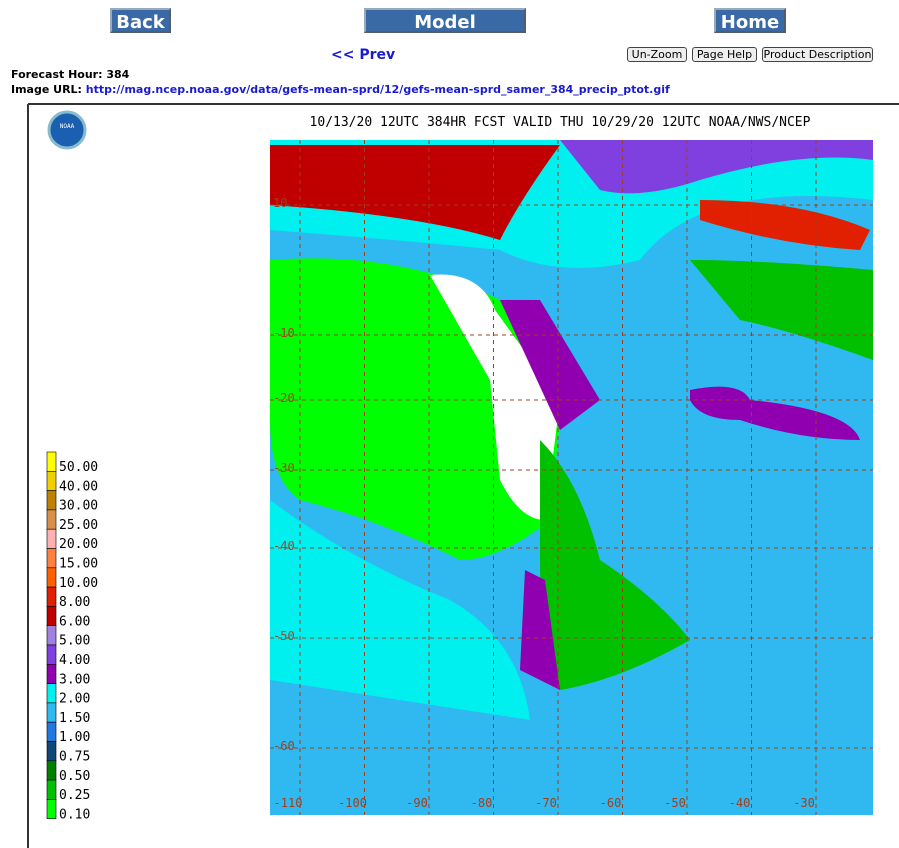 This screenshot has width=899, height=848. Describe the element at coordinates (284, 398) in the screenshot. I see `lat-label: -20` at that location.